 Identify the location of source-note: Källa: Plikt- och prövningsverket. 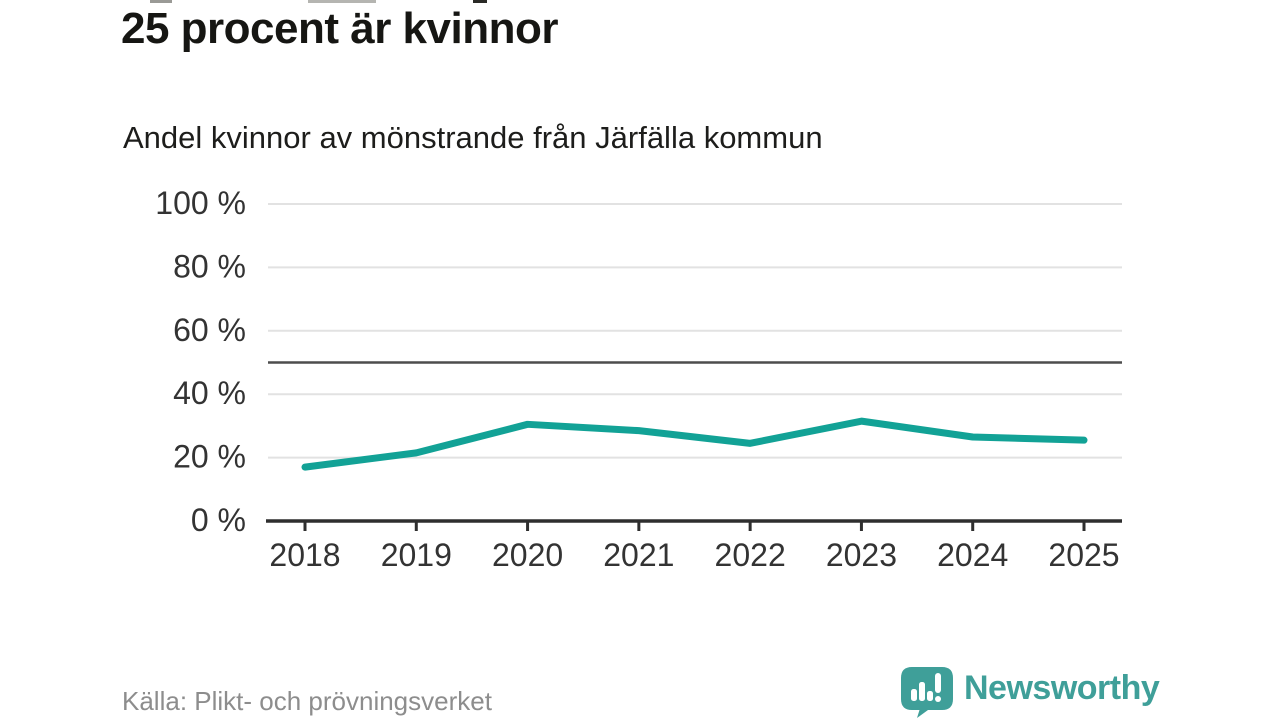
(307, 701).